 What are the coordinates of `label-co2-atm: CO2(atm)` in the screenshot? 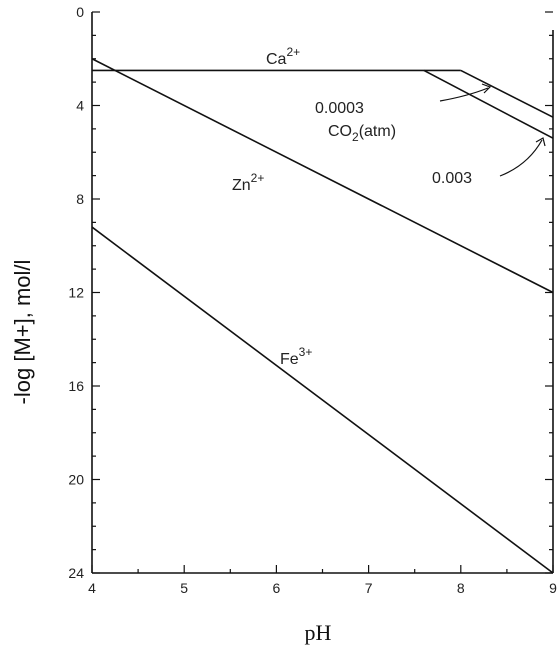 It's located at (362, 133).